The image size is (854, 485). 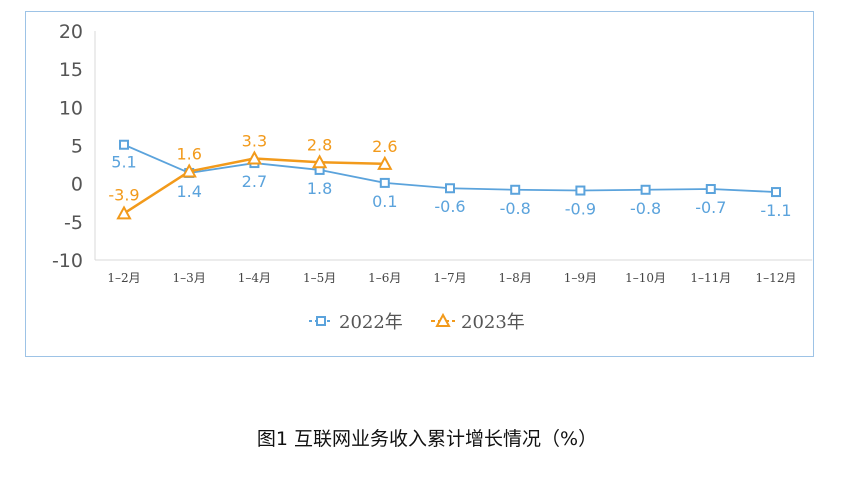 I want to click on y-tick-label: -10, so click(x=67, y=261).